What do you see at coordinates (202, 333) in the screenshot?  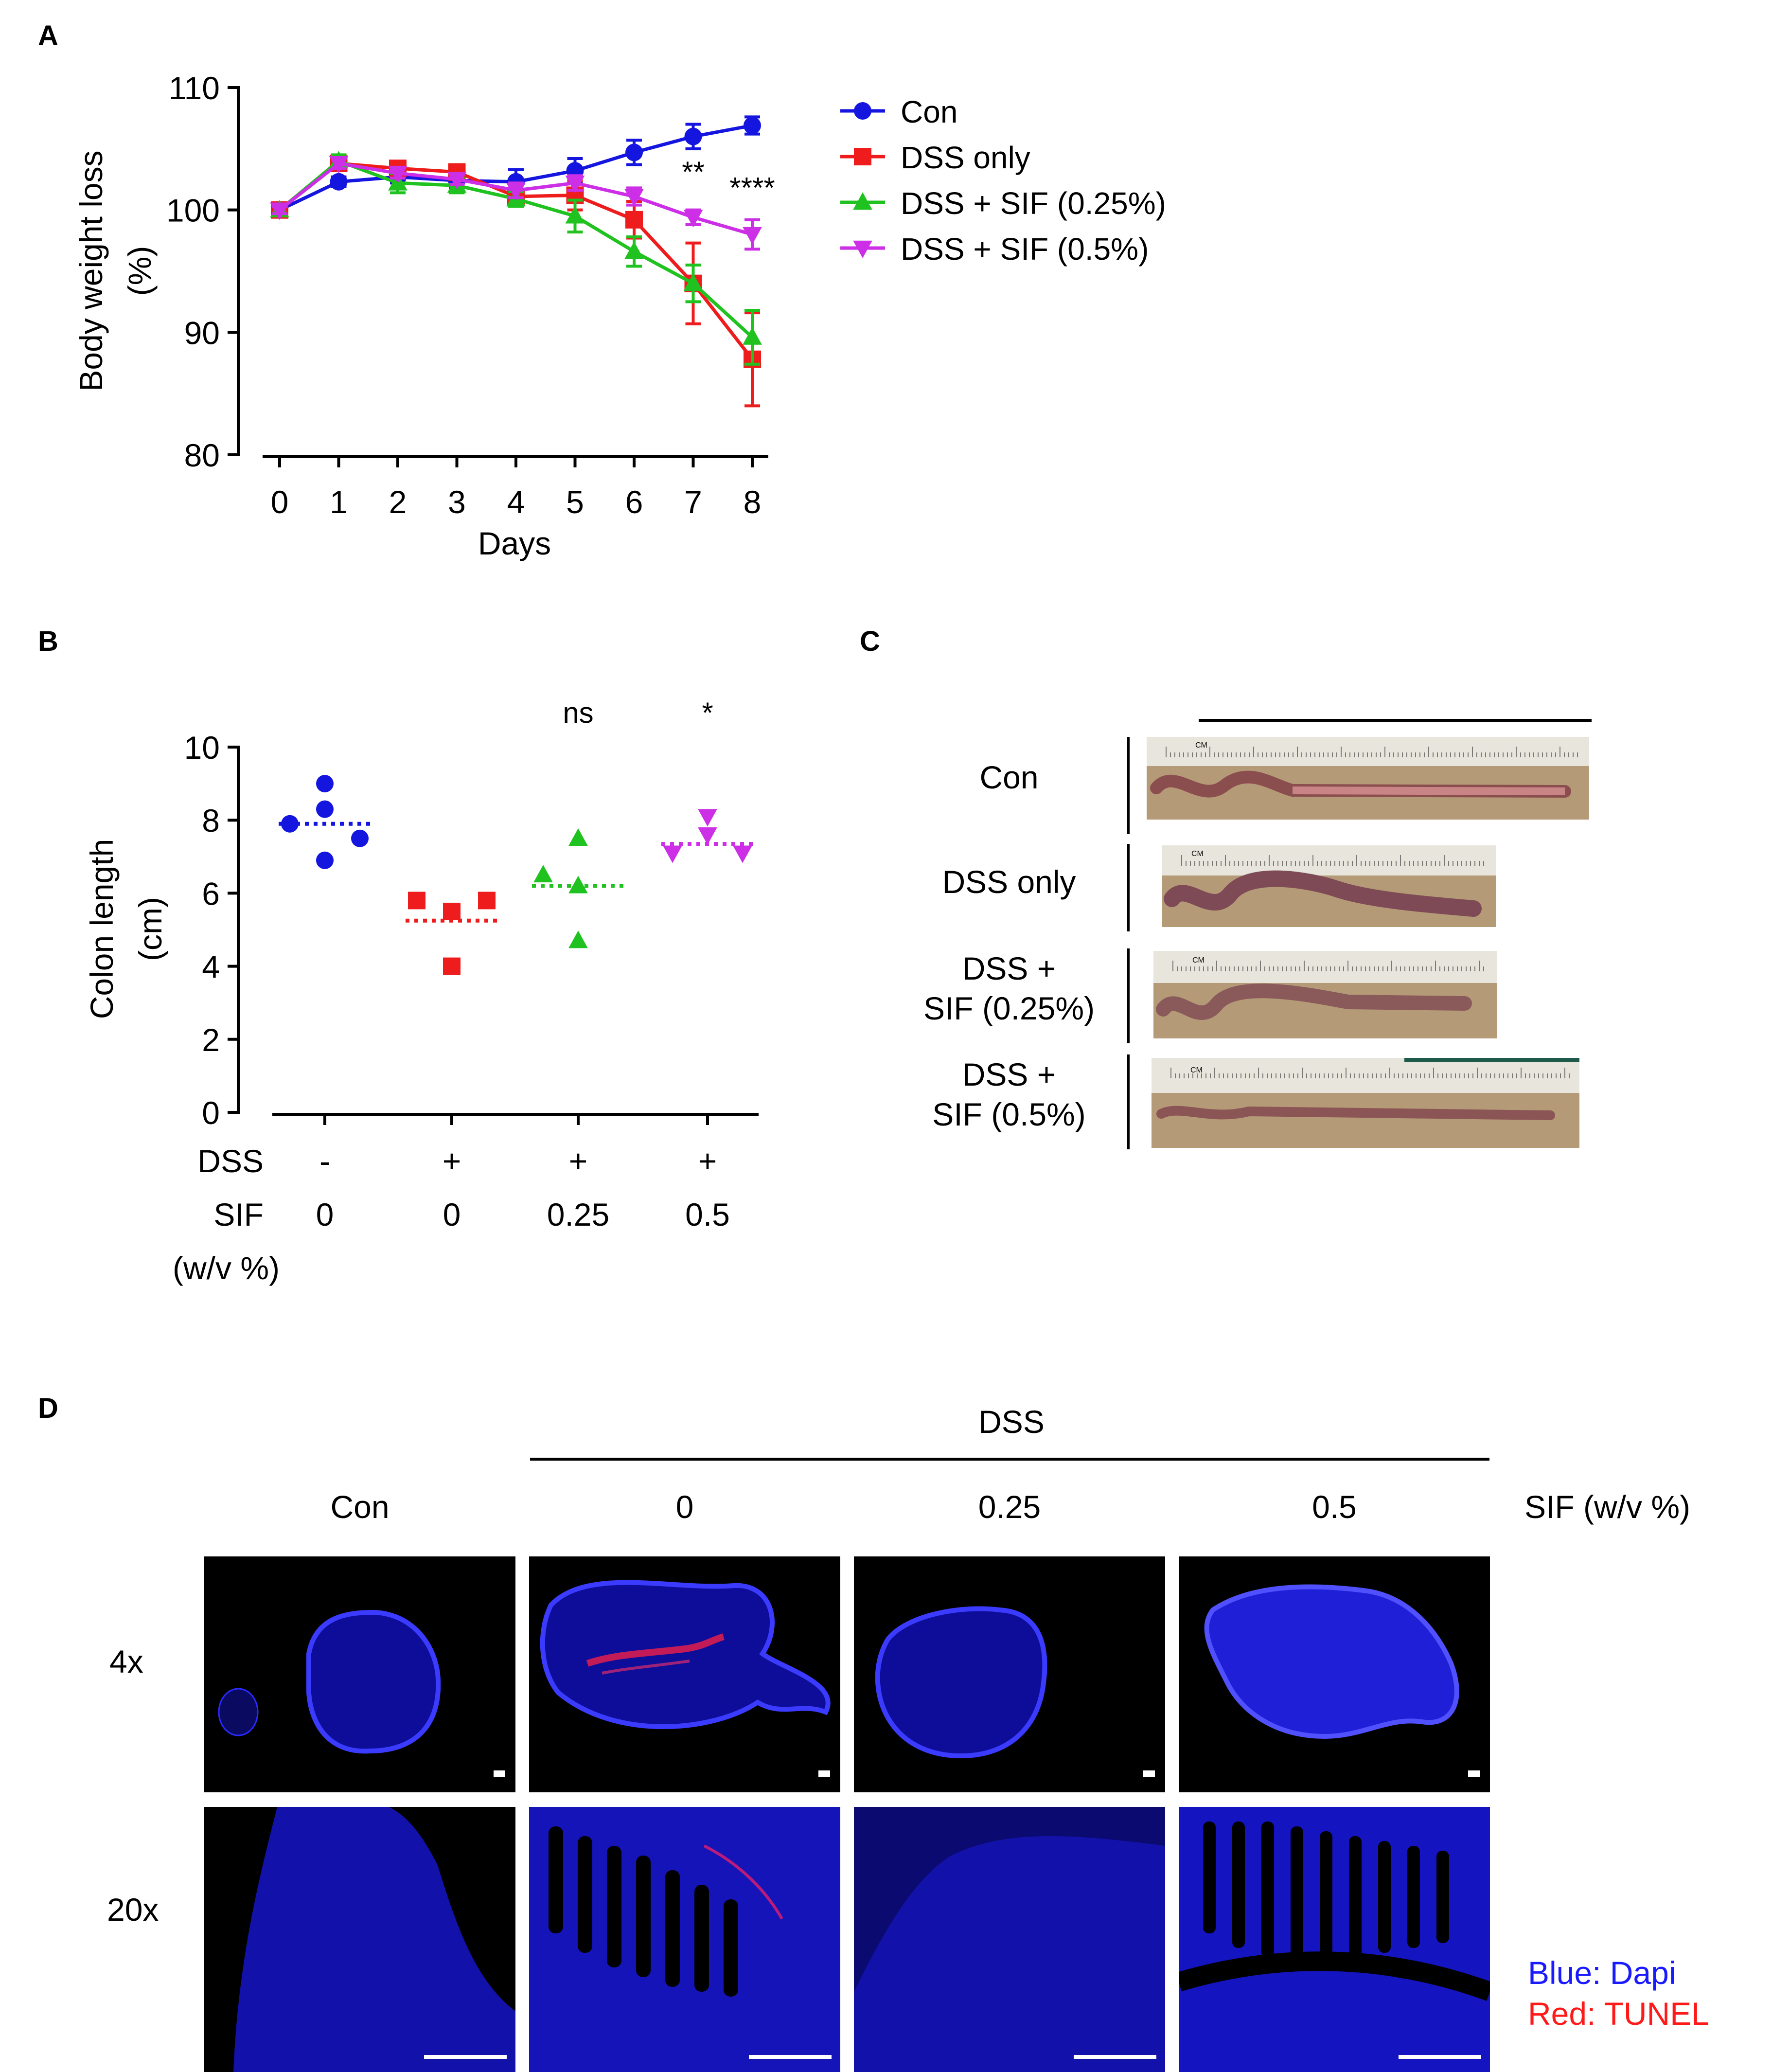 I see `y-tick-label: 90` at bounding box center [202, 333].